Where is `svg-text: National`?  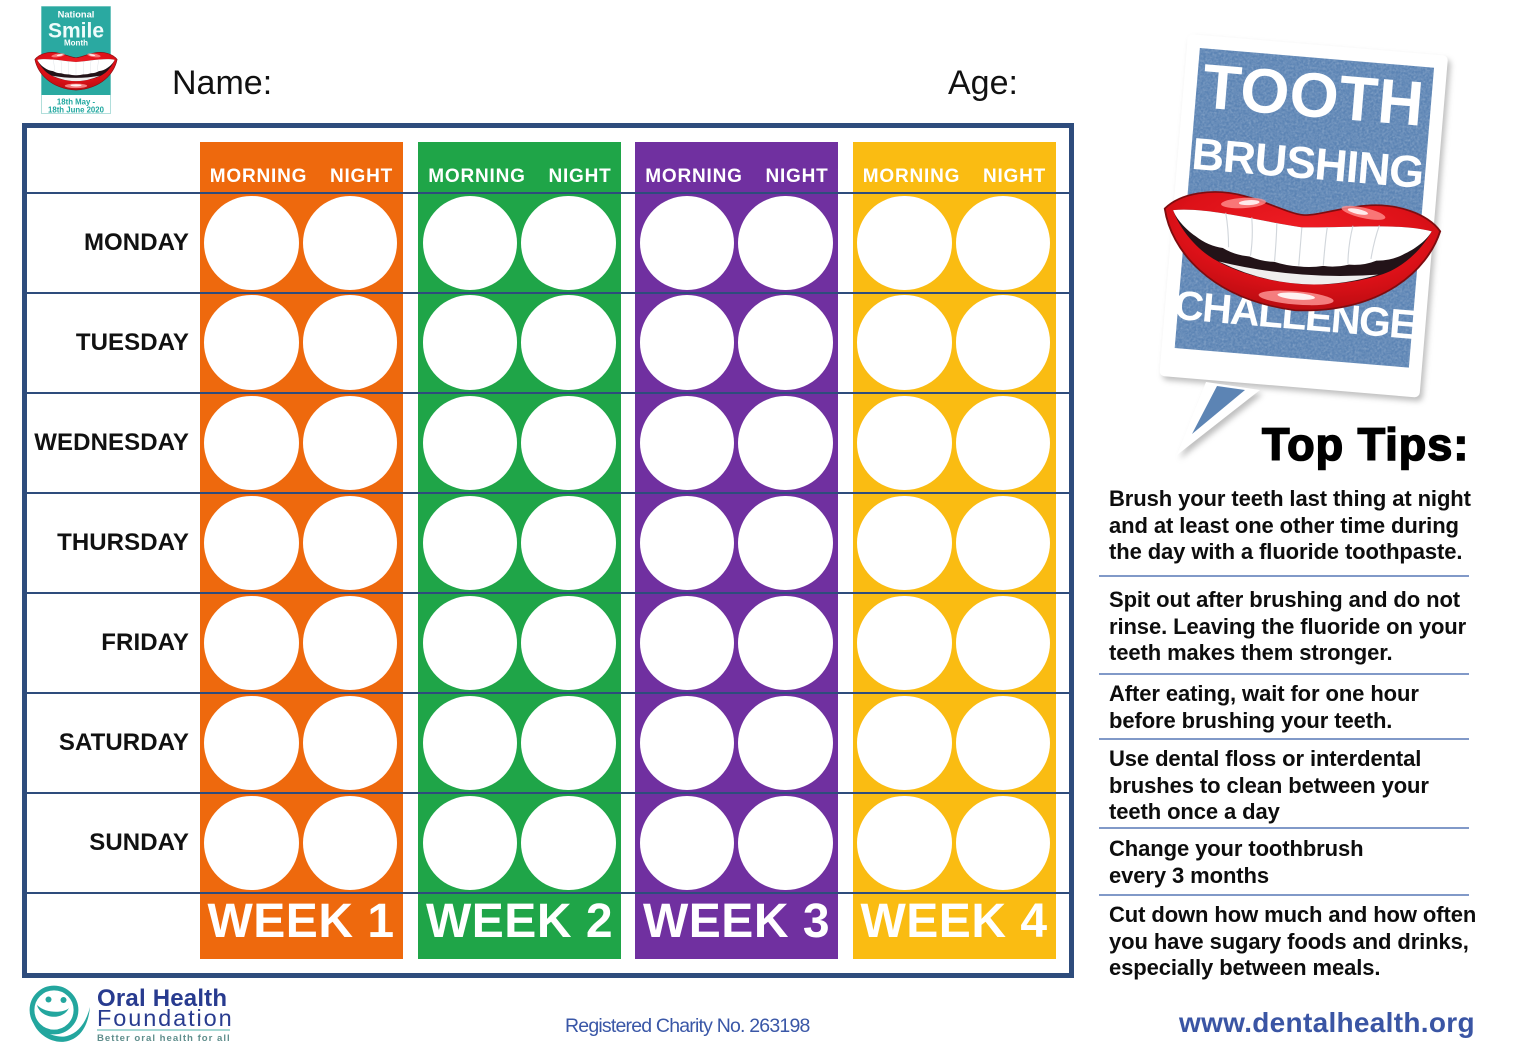
svg-text: National is located at coordinates (76, 15).